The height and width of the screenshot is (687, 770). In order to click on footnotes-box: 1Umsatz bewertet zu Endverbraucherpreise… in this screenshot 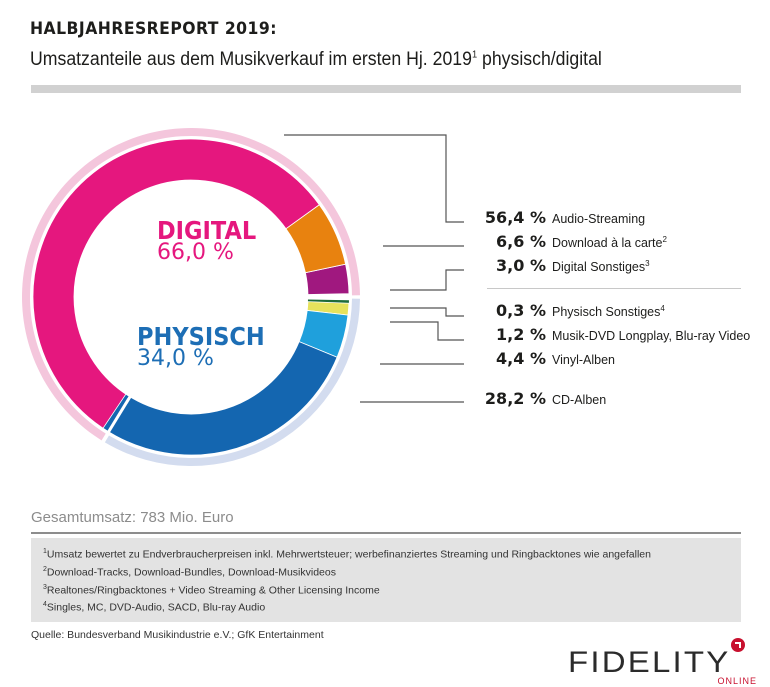, I will do `click(386, 580)`.